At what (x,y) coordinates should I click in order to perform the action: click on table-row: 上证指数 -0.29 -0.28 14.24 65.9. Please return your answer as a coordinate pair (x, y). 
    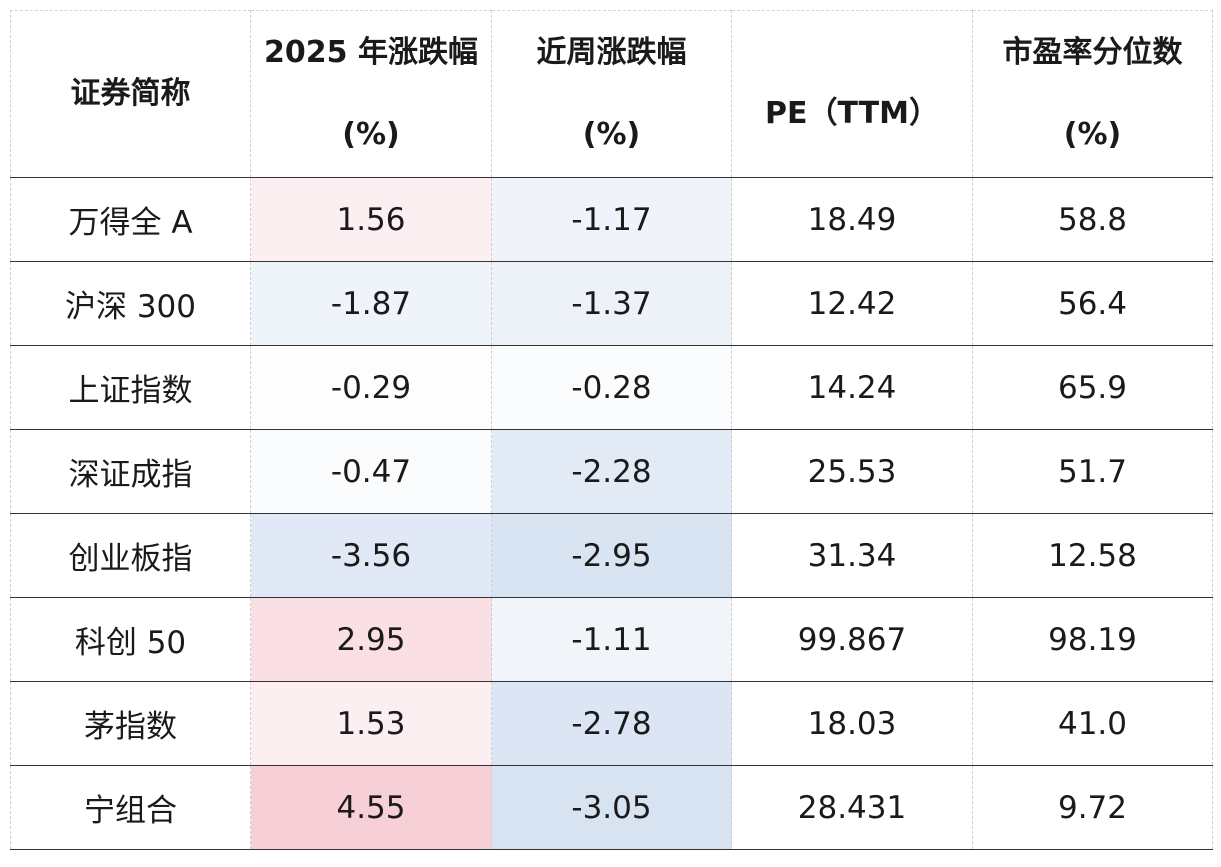
    Looking at the image, I should click on (611, 387).